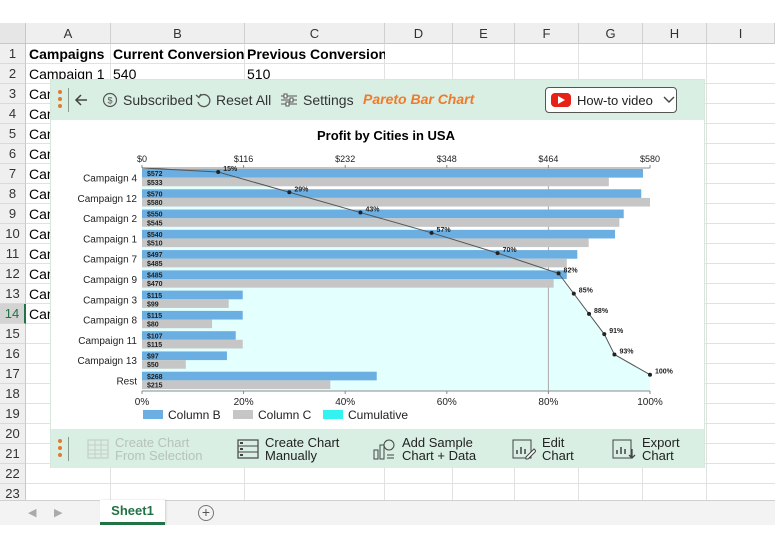 The height and width of the screenshot is (549, 775). Describe the element at coordinates (154, 296) in the screenshot. I see `bar-label-column-b: $115` at that location.